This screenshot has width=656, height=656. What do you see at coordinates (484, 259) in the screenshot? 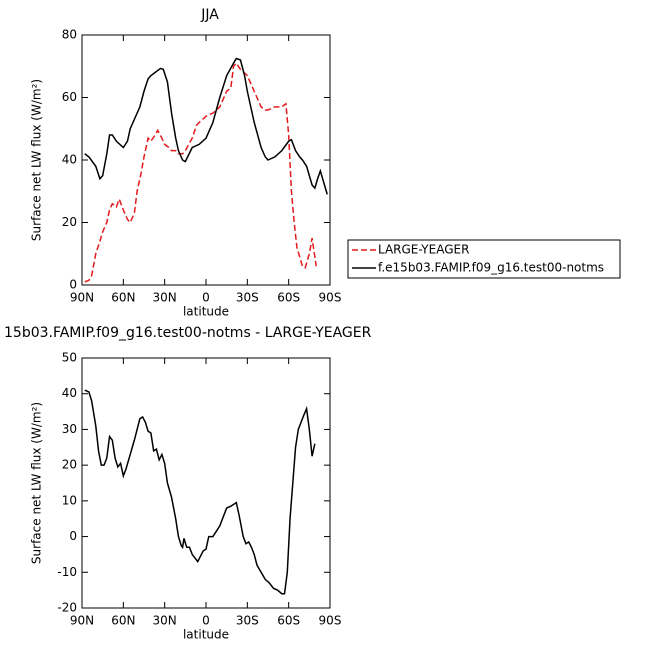
I see `legend-box` at bounding box center [484, 259].